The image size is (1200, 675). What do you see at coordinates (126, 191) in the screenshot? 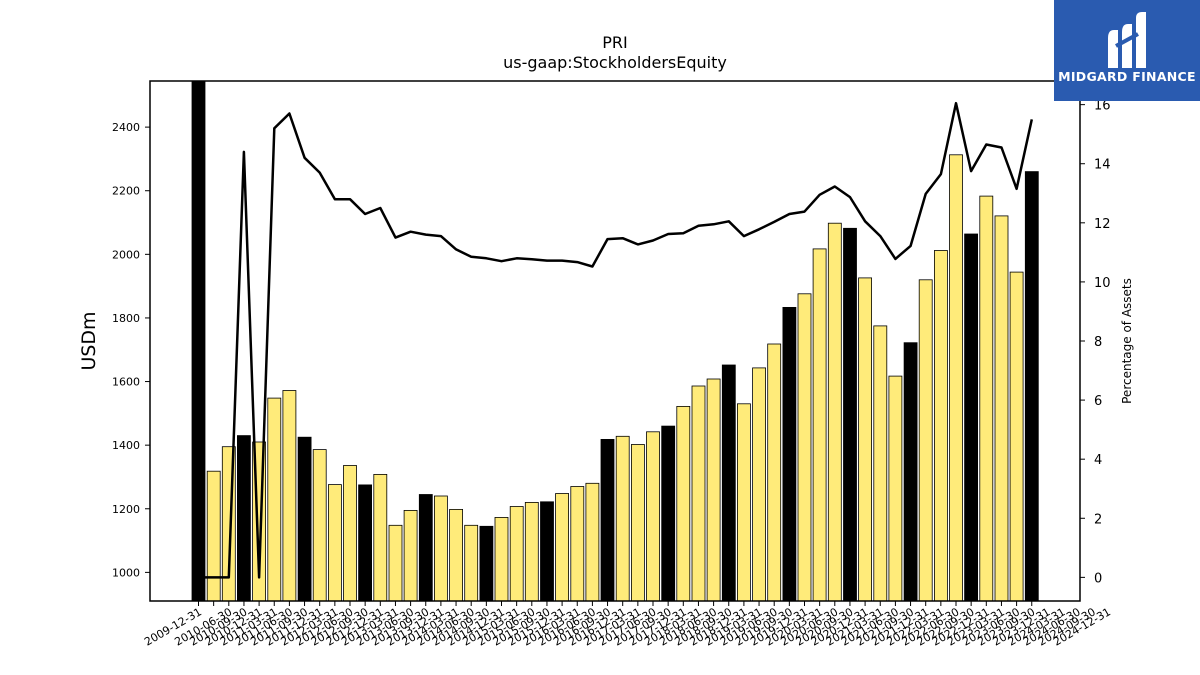
I see `y-tick-label: 2200` at bounding box center [126, 191].